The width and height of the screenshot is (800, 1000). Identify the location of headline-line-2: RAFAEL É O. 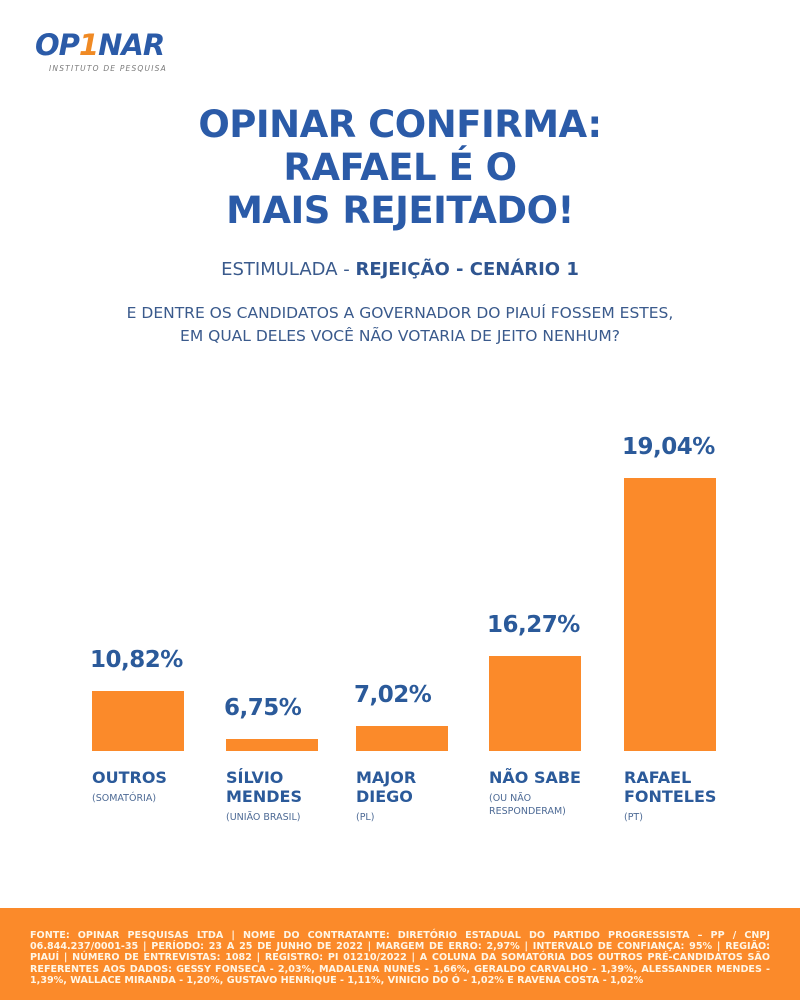
(400, 167).